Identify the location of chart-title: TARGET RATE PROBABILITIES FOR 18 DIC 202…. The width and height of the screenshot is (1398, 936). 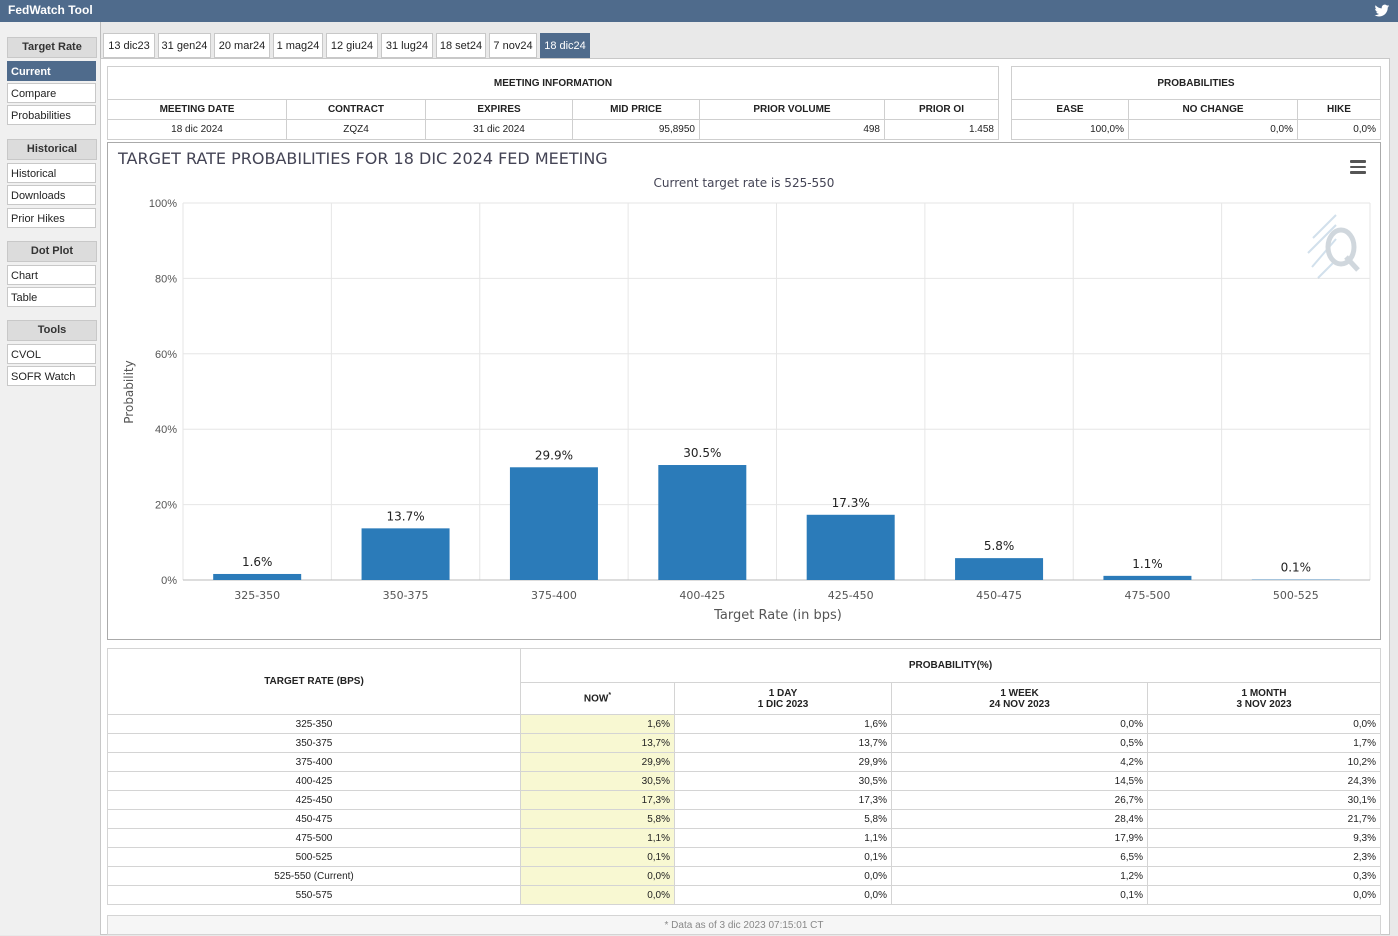
(362, 158).